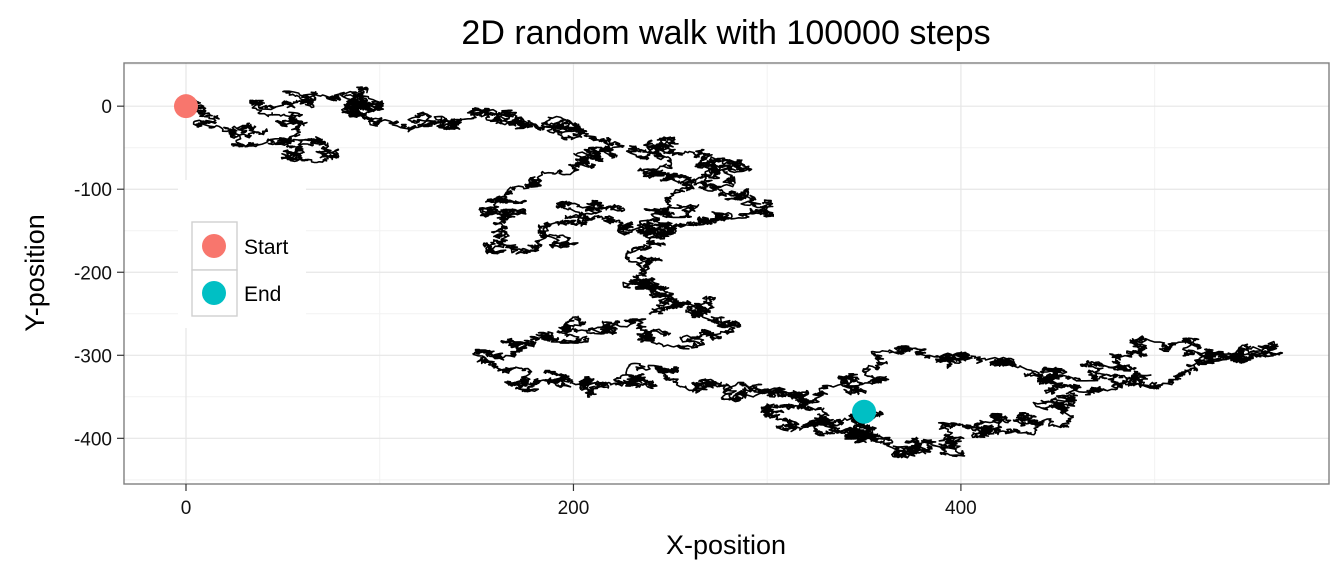 The width and height of the screenshot is (1344, 581). Describe the element at coordinates (93, 356) in the screenshot. I see `y-tick-label: -300` at that location.